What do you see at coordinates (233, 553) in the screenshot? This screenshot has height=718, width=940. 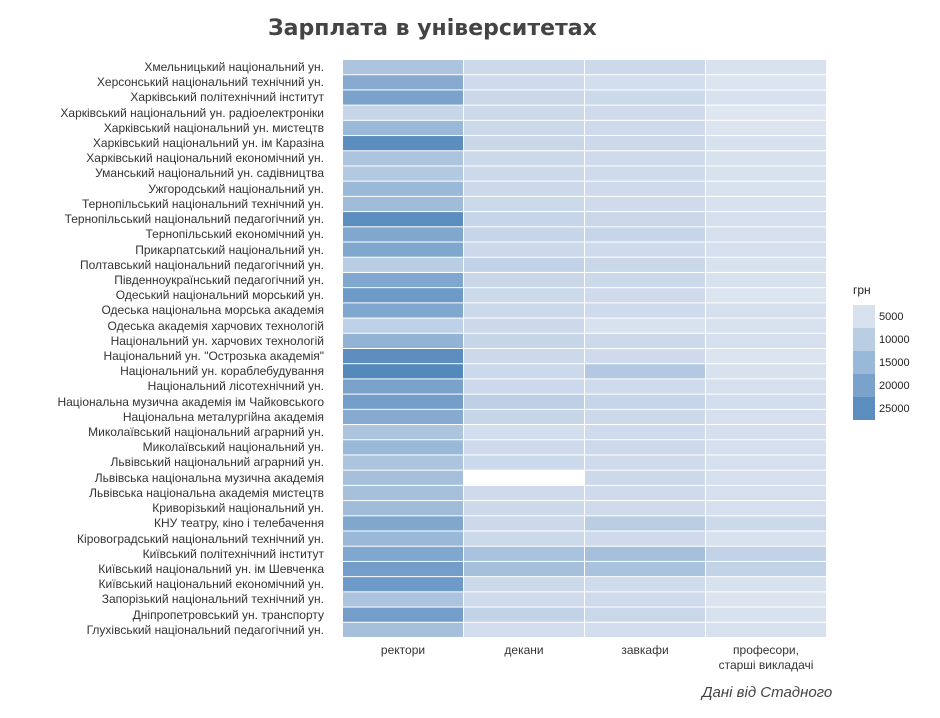 I see `row-label: Київський політехнічний інститут` at bounding box center [233, 553].